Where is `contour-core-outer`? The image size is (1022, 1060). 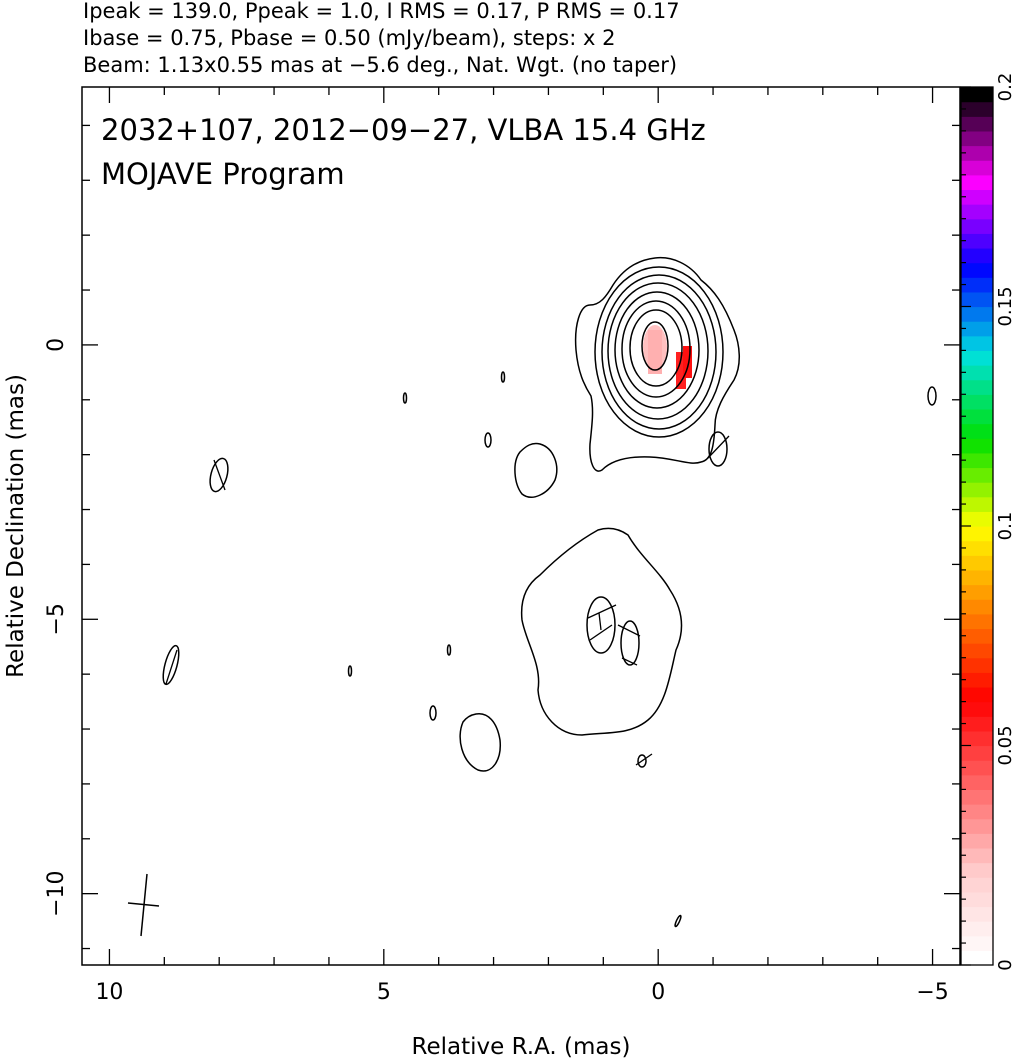 contour-core-outer is located at coordinates (657, 364).